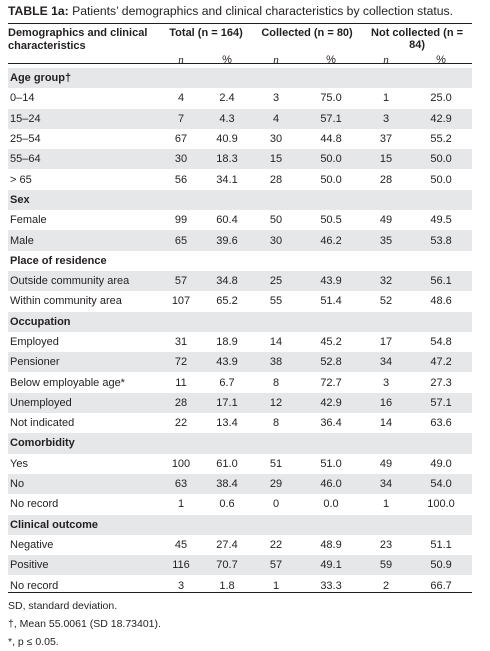 Image resolution: width=490 pixels, height=651 pixels. I want to click on data-row: Pensioner 72 43.9 38 52.8 34 47.2, so click(240, 362).